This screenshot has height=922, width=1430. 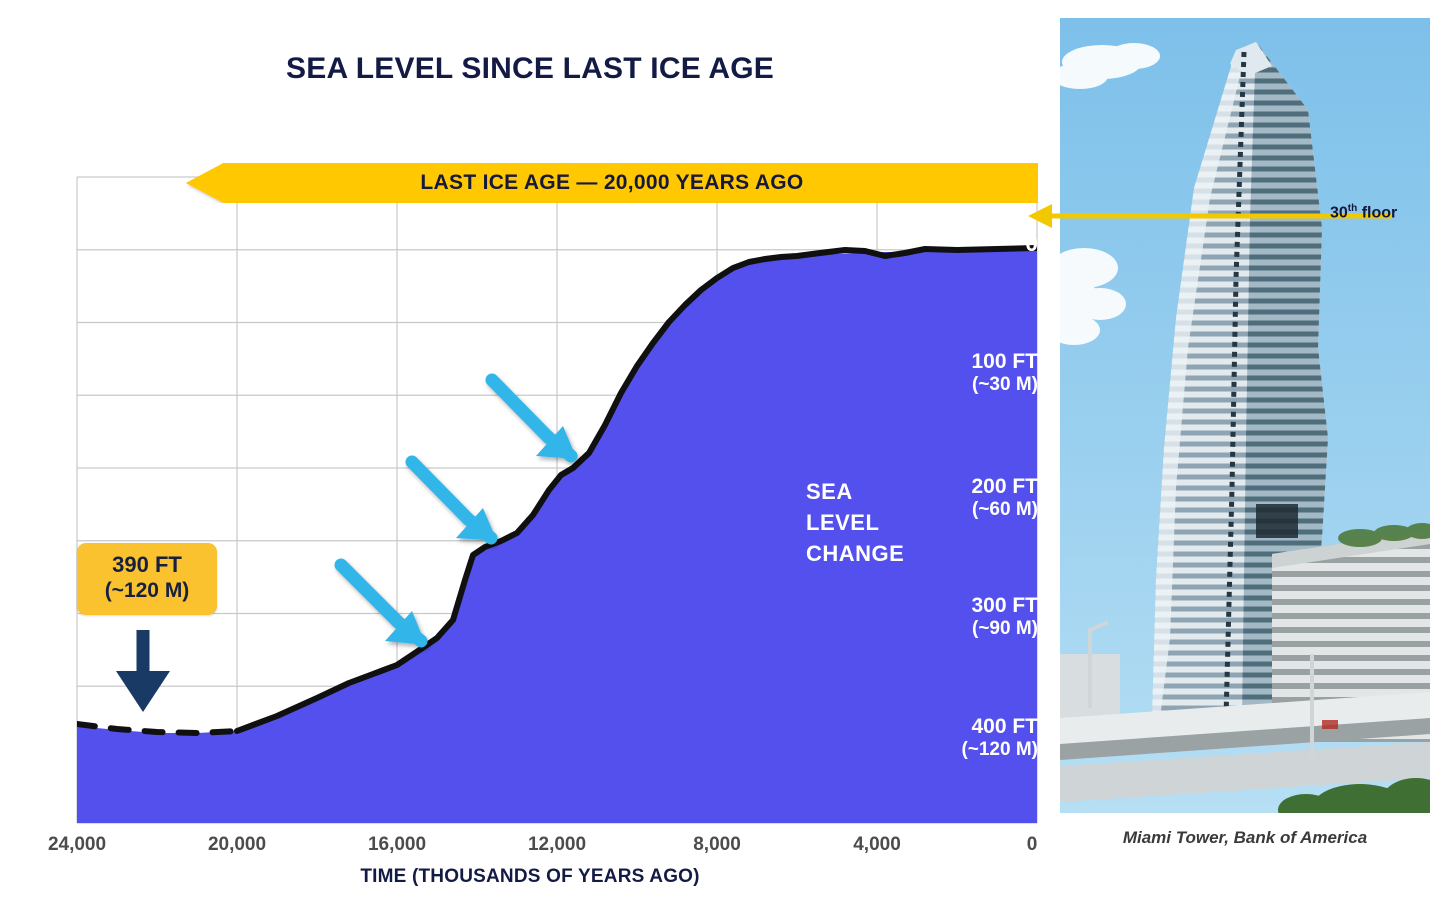 I want to click on level-label-0: 0, so click(x=1031, y=243).